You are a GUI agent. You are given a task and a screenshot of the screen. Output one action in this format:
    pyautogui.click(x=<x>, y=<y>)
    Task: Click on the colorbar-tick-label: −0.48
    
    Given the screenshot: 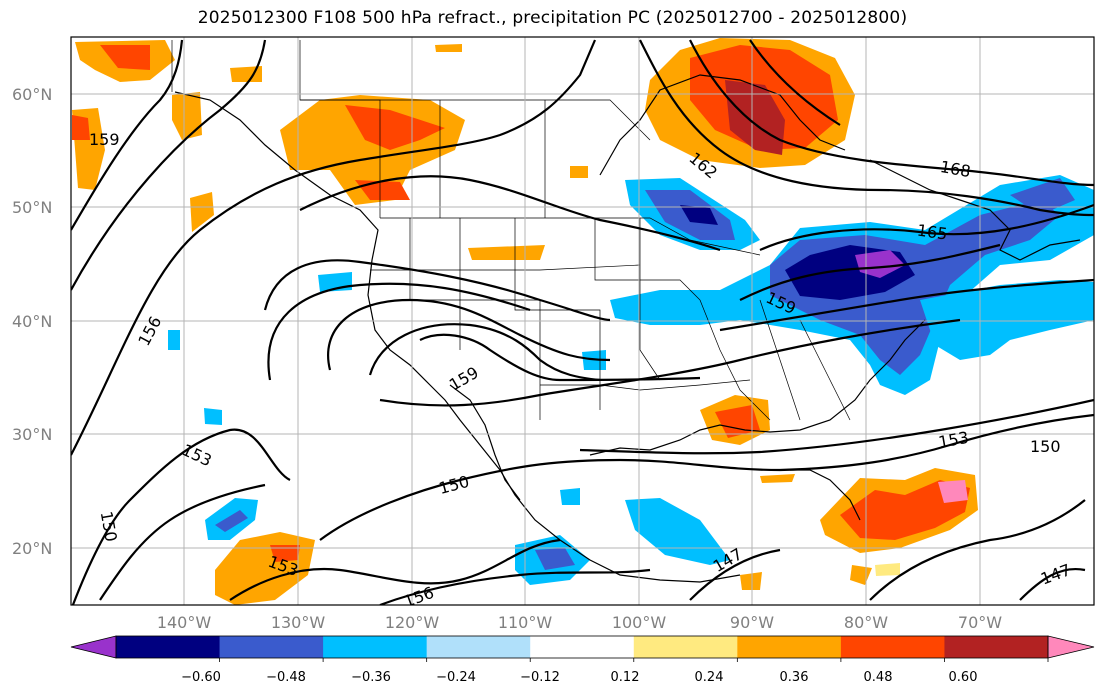 What is the action you would take?
    pyautogui.click(x=286, y=677)
    